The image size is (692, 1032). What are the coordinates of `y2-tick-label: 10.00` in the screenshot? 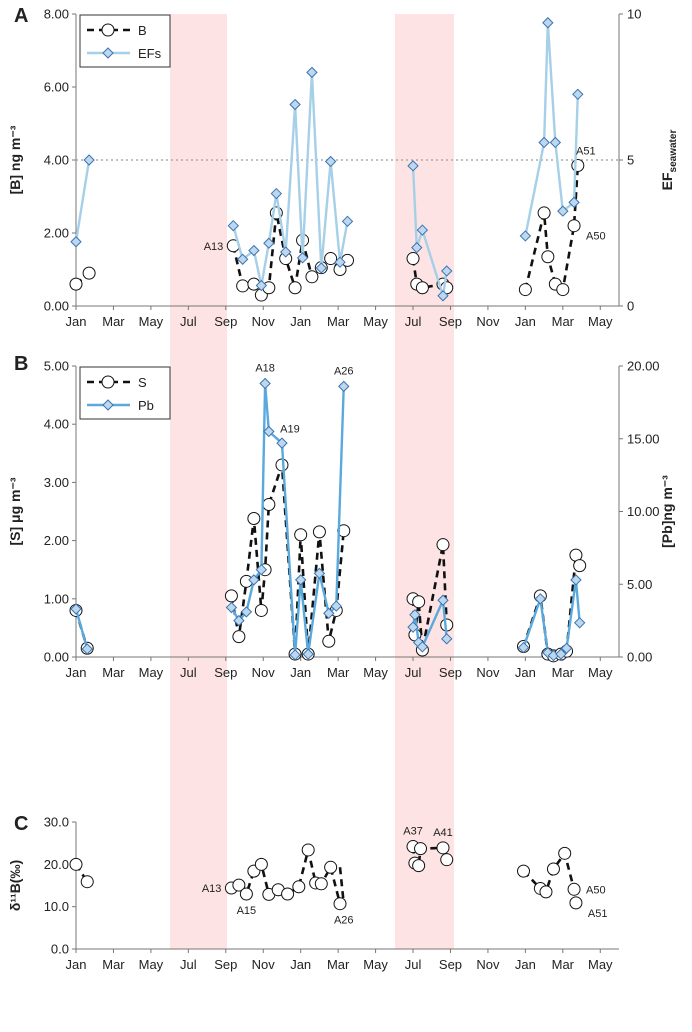 It's located at (643, 511).